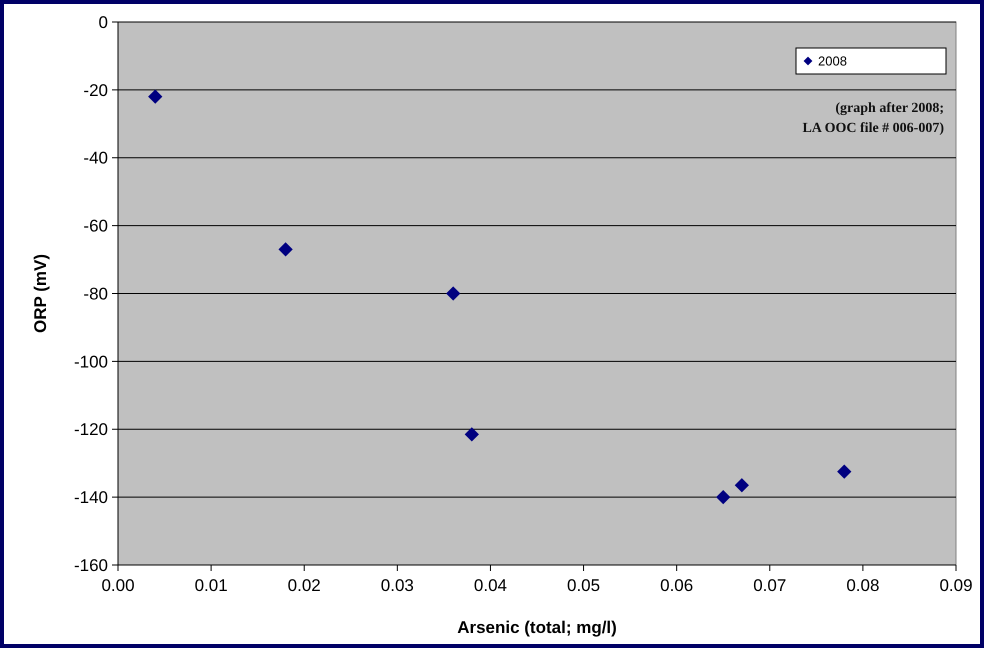 This screenshot has width=984, height=648. What do you see at coordinates (95, 226) in the screenshot?
I see `y-tick-label: -60` at bounding box center [95, 226].